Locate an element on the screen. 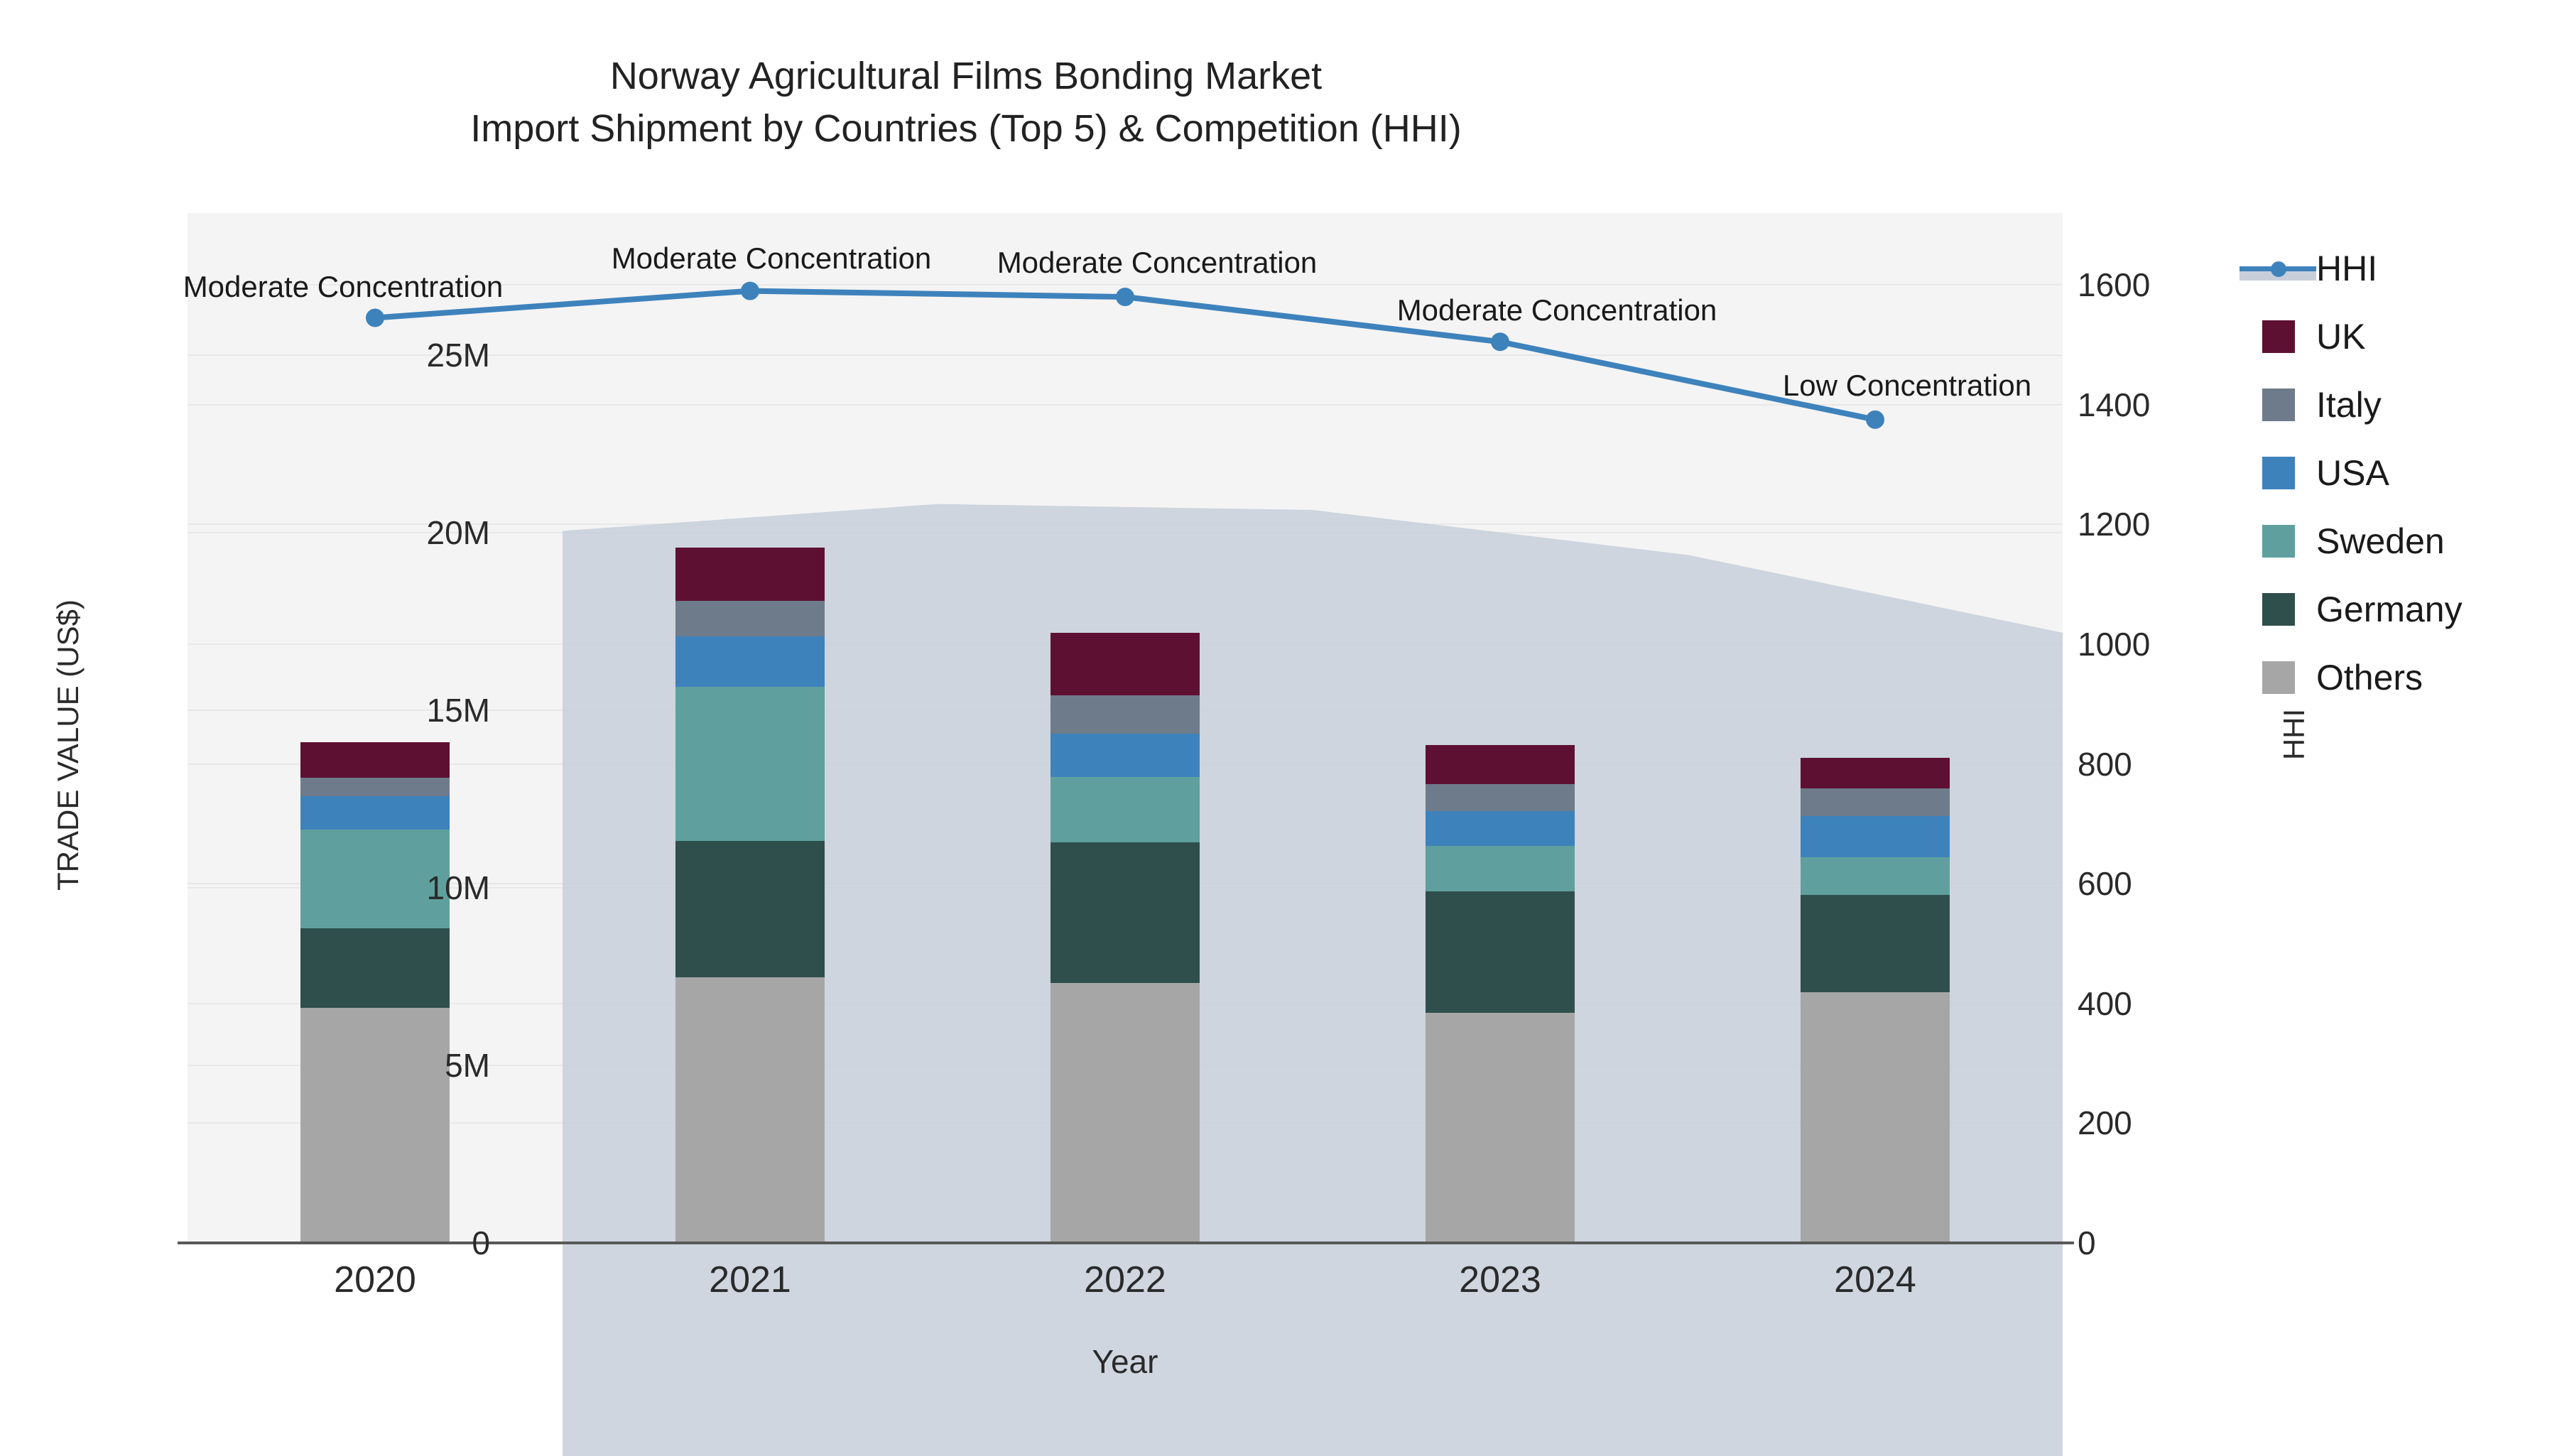 This screenshot has width=2557, height=1456. legend-label: Others is located at coordinates (2369, 677).